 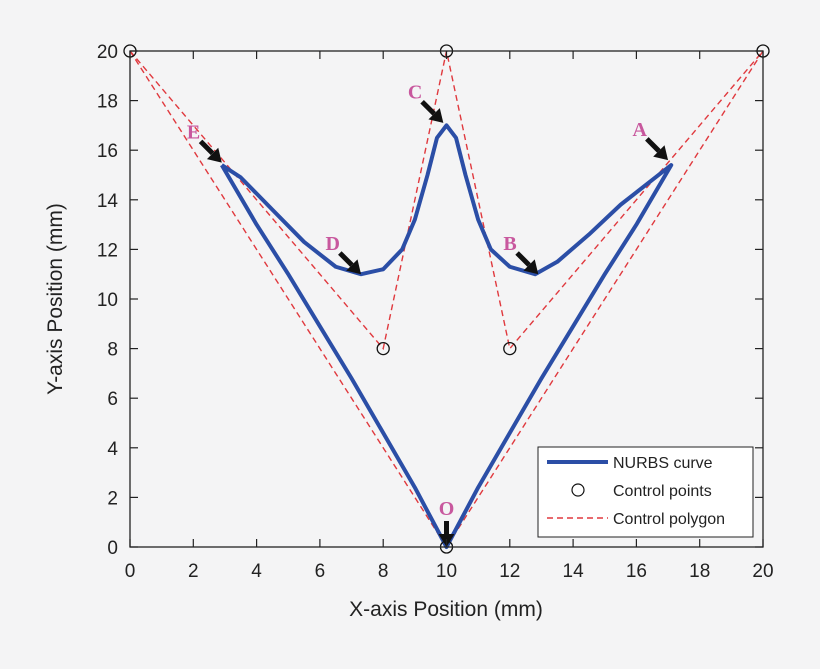 What do you see at coordinates (130, 571) in the screenshot?
I see `x-tick-label: 0` at bounding box center [130, 571].